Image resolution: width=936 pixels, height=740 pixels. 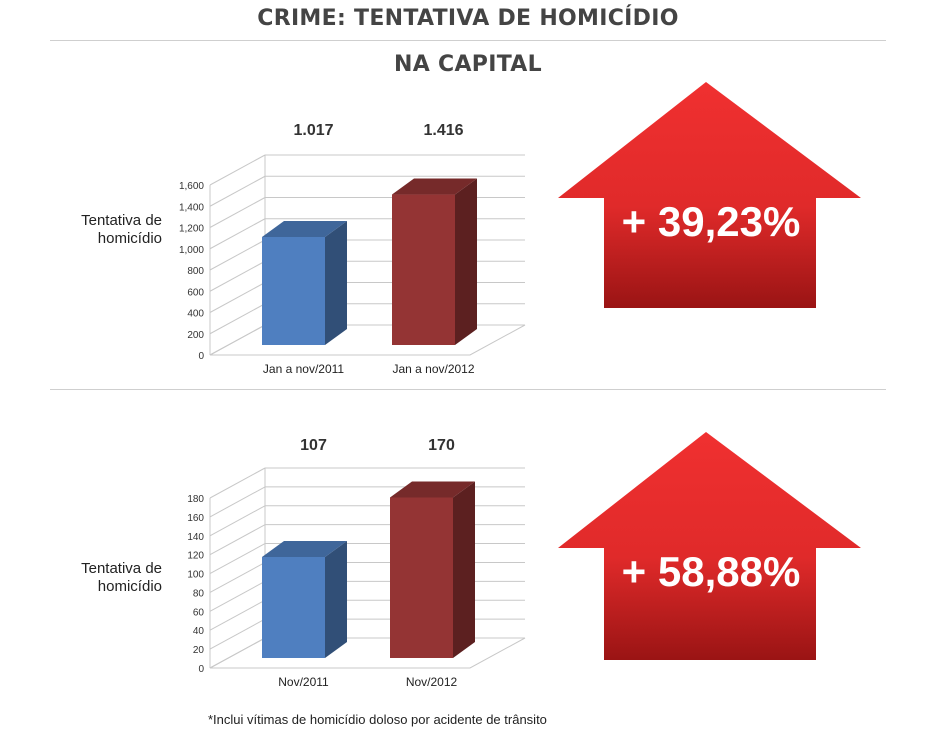 I want to click on chart1-y-axis-label: Tentativa de homicídio, so click(x=121, y=229).